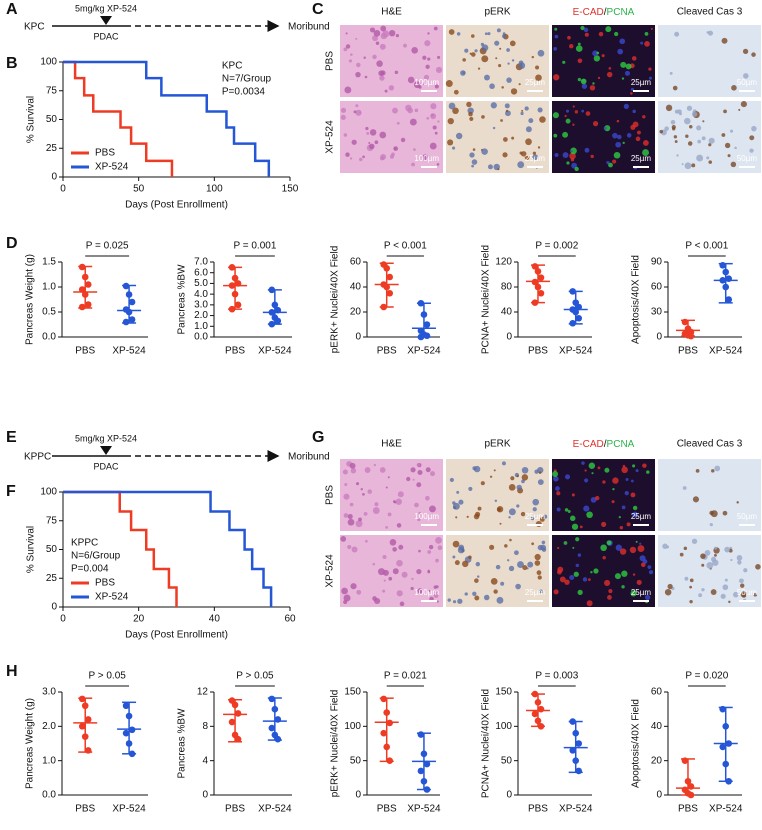 The width and height of the screenshot is (762, 830). I want to click on x-axis-label: Days (Post Enrollment), so click(176, 205).